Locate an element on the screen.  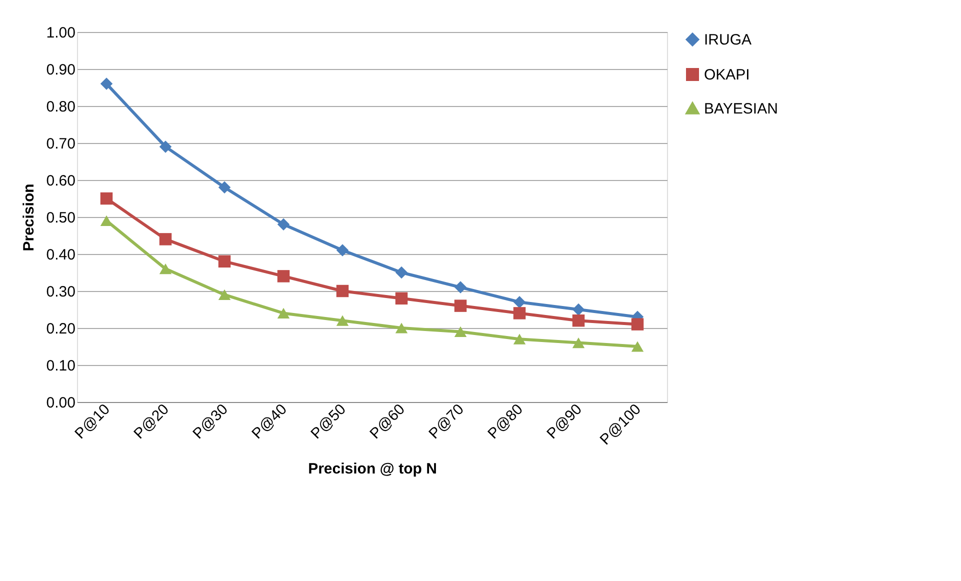
y-tick-label: 0.10 is located at coordinates (61, 366).